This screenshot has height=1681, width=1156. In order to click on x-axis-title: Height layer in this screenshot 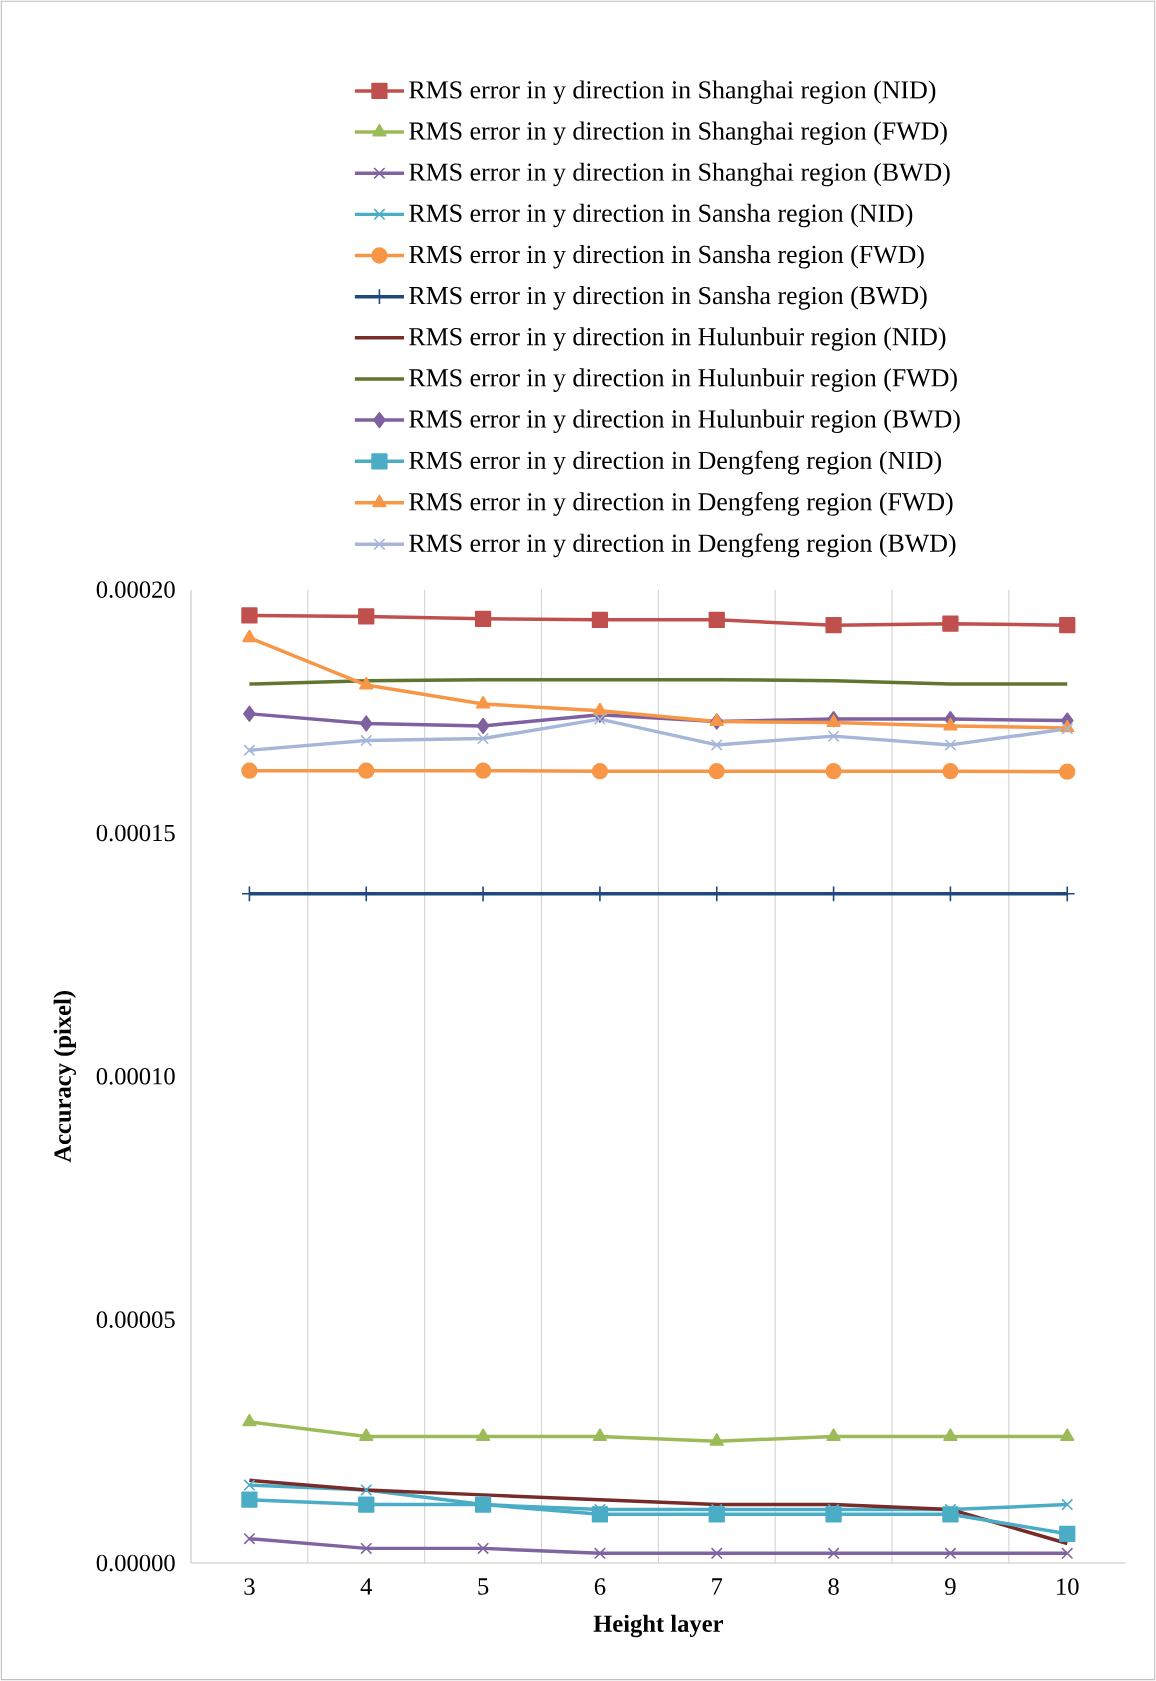, I will do `click(658, 1626)`.